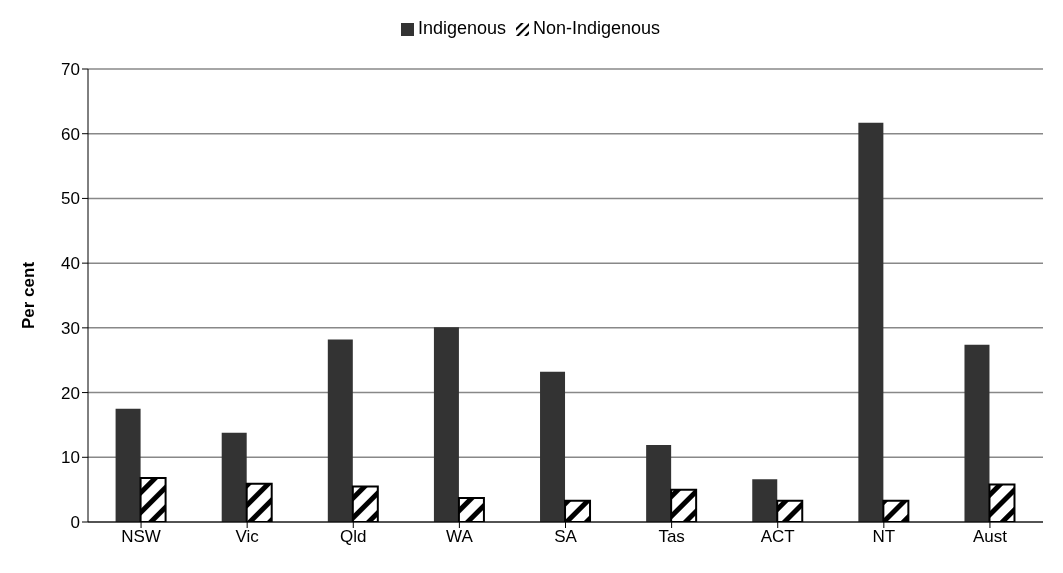 The height and width of the screenshot is (573, 1063). What do you see at coordinates (353, 537) in the screenshot?
I see `x-tick-label: Qld` at bounding box center [353, 537].